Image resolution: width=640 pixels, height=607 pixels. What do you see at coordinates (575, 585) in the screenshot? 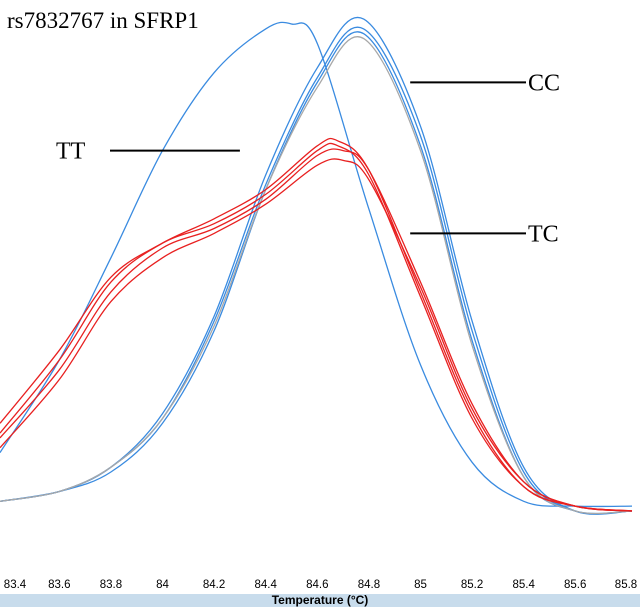
I see `x-tick-label: 85.6` at bounding box center [575, 585].